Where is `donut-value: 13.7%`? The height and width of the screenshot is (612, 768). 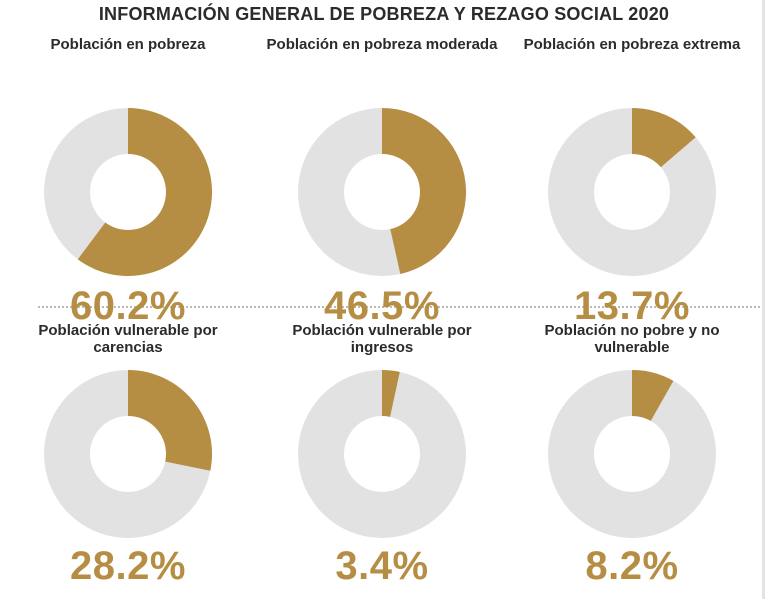
donut-value: 13.7% is located at coordinates (632, 306).